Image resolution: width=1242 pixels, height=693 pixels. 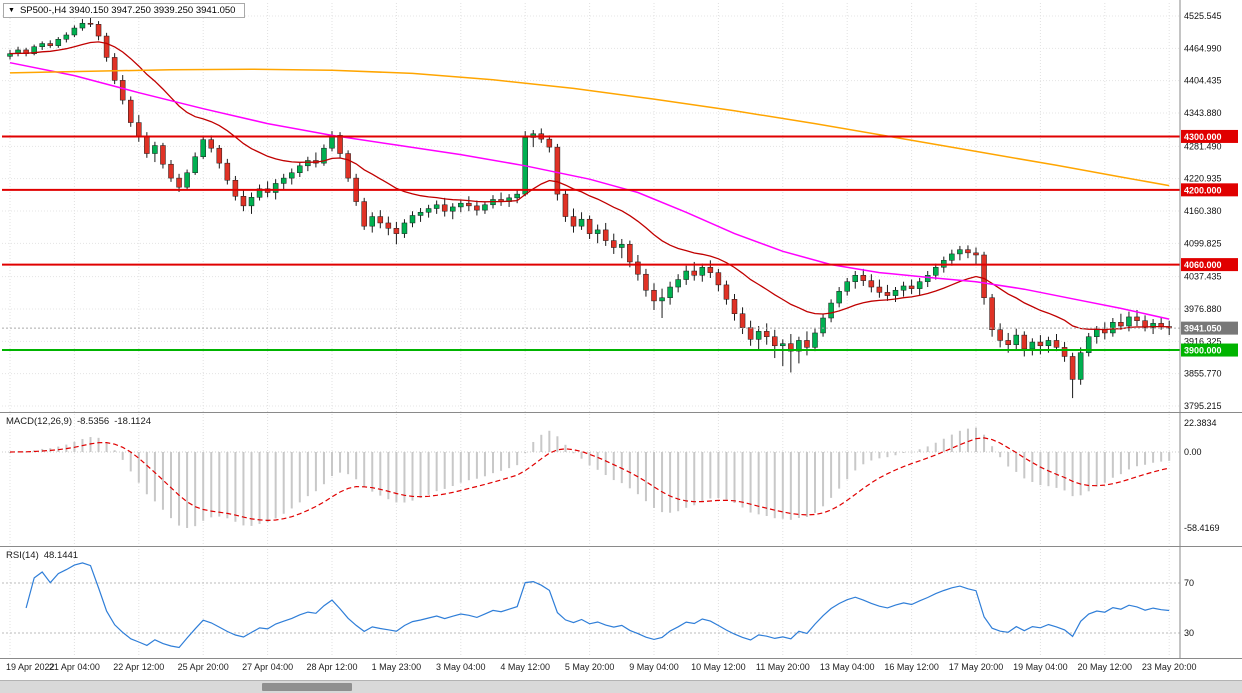 I want to click on rsi-name: RSI(14), so click(x=22, y=555).